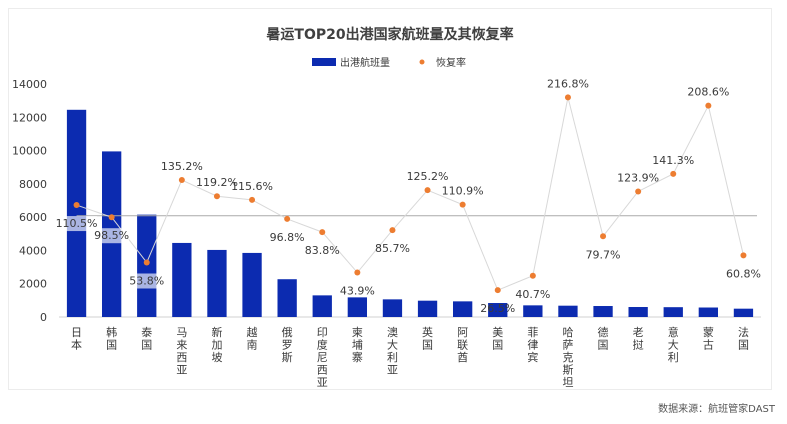 The width and height of the screenshot is (787, 424). What do you see at coordinates (29, 84) in the screenshot?
I see `y-tick-label: 14000` at bounding box center [29, 84].